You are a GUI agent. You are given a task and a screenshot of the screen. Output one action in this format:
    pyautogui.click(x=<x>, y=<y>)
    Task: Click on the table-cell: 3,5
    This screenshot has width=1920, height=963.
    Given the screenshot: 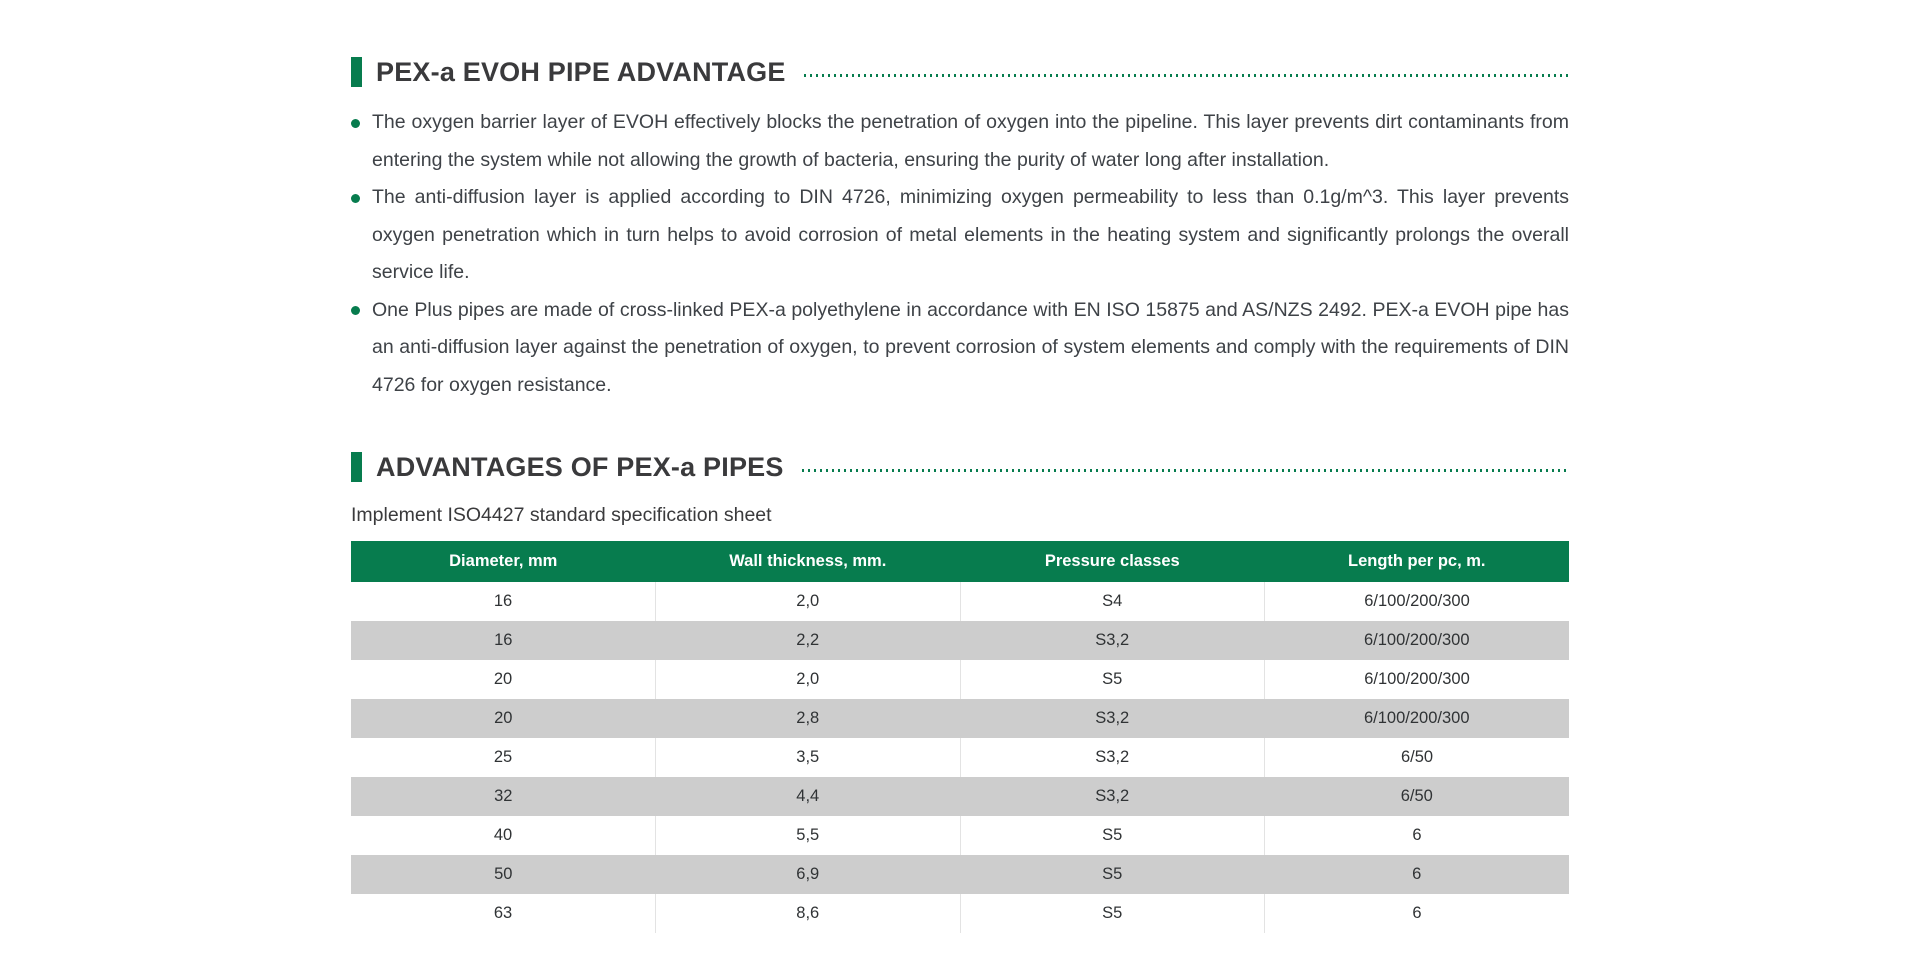 What is the action you would take?
    pyautogui.click(x=807, y=757)
    